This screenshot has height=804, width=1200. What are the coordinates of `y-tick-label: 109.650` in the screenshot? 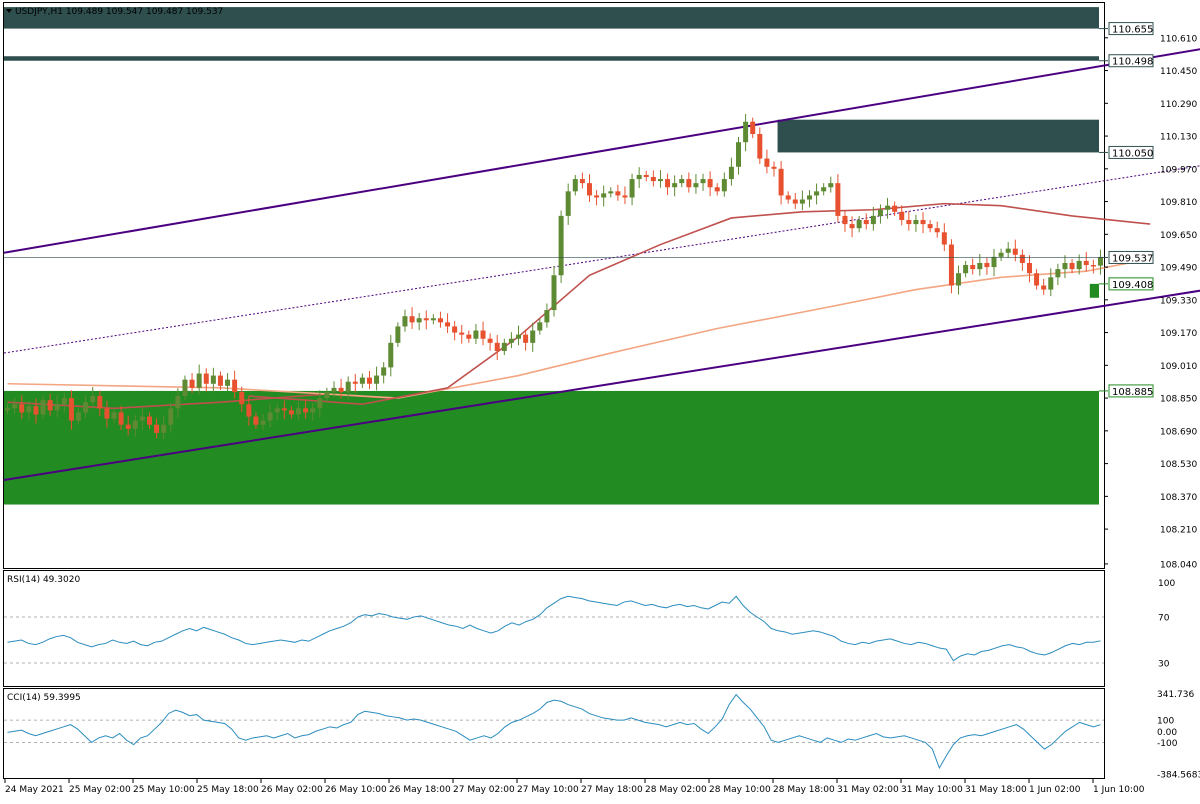 It's located at (1178, 236).